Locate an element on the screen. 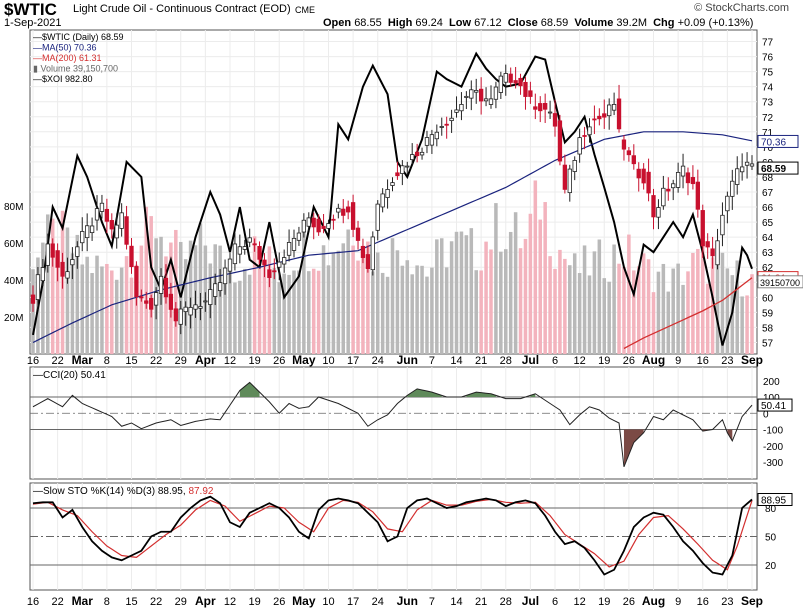 This screenshot has width=803, height=611. close-value-box-text: 68.59 is located at coordinates (773, 169).